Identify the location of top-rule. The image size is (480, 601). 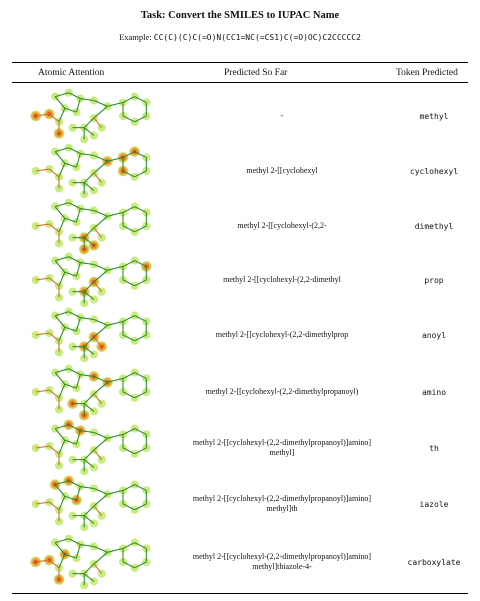
(240, 63).